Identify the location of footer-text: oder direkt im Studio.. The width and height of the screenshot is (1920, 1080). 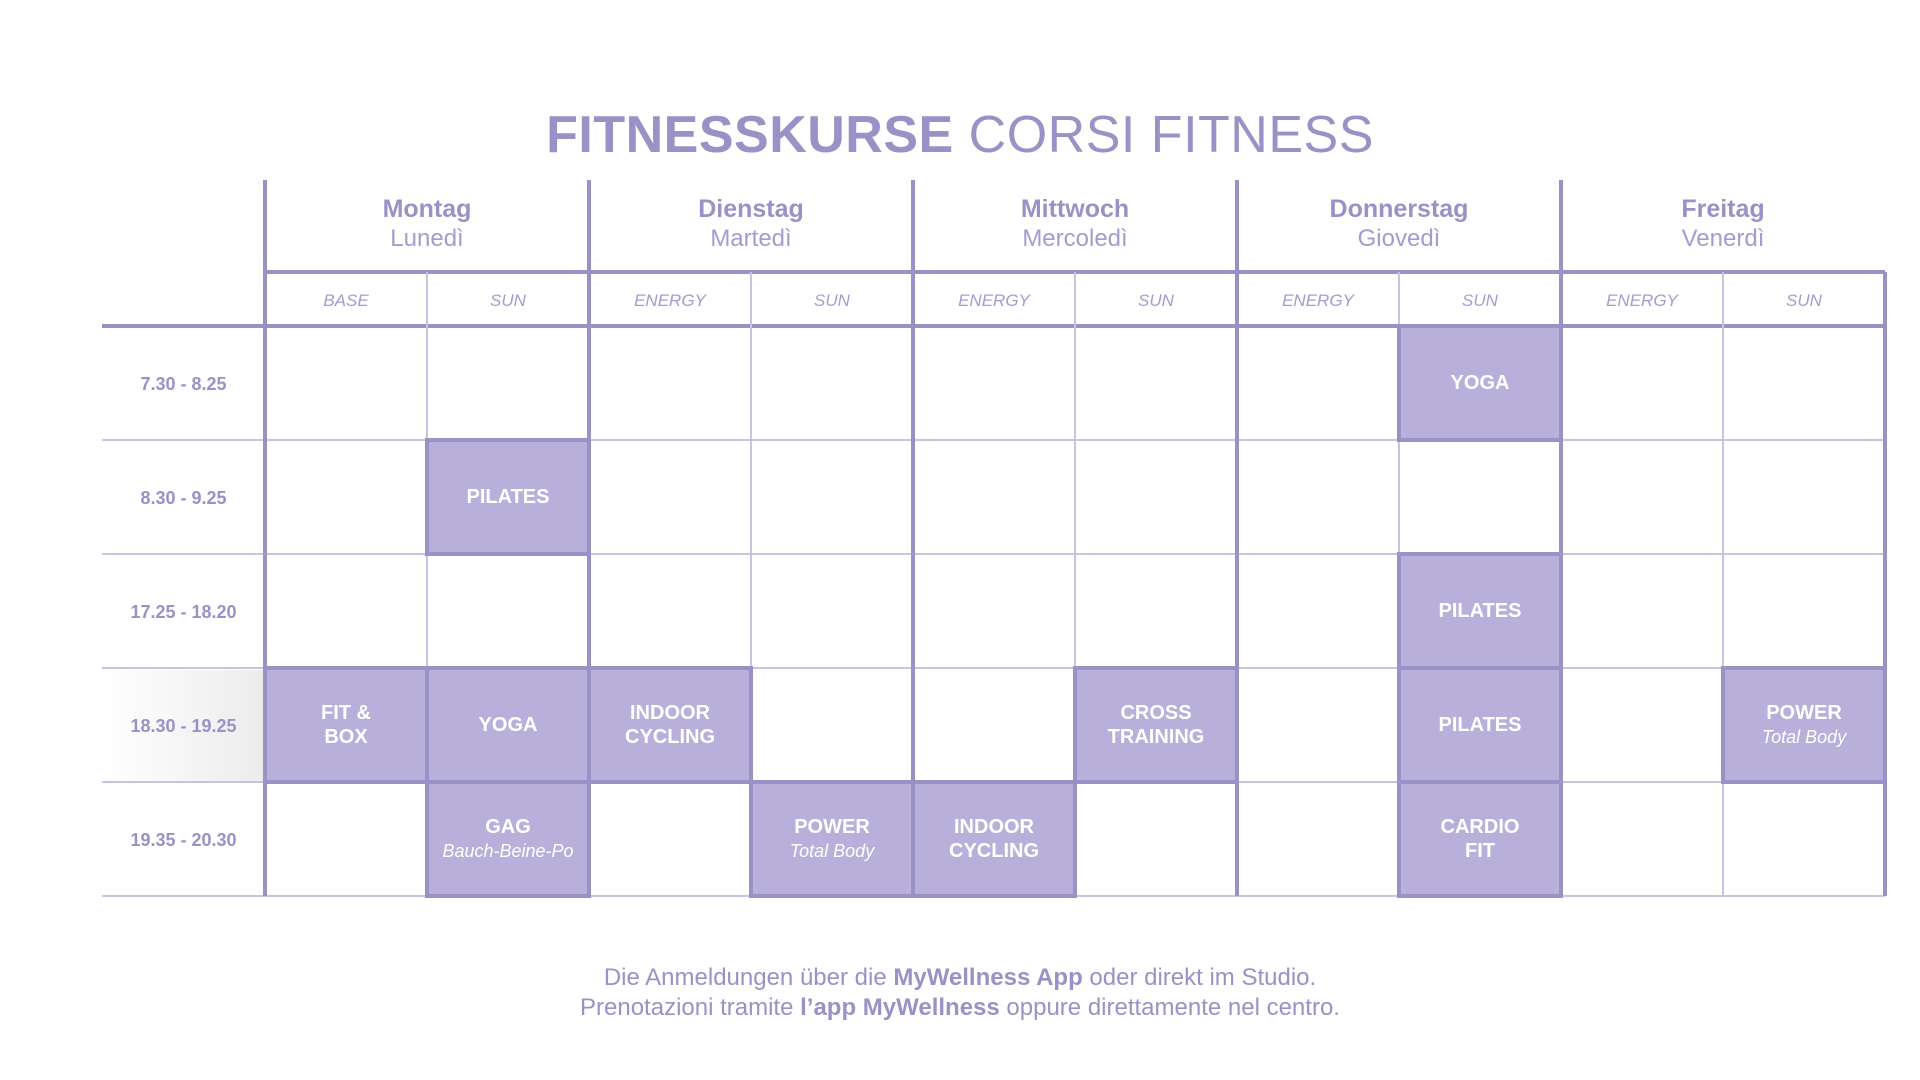
(1199, 977).